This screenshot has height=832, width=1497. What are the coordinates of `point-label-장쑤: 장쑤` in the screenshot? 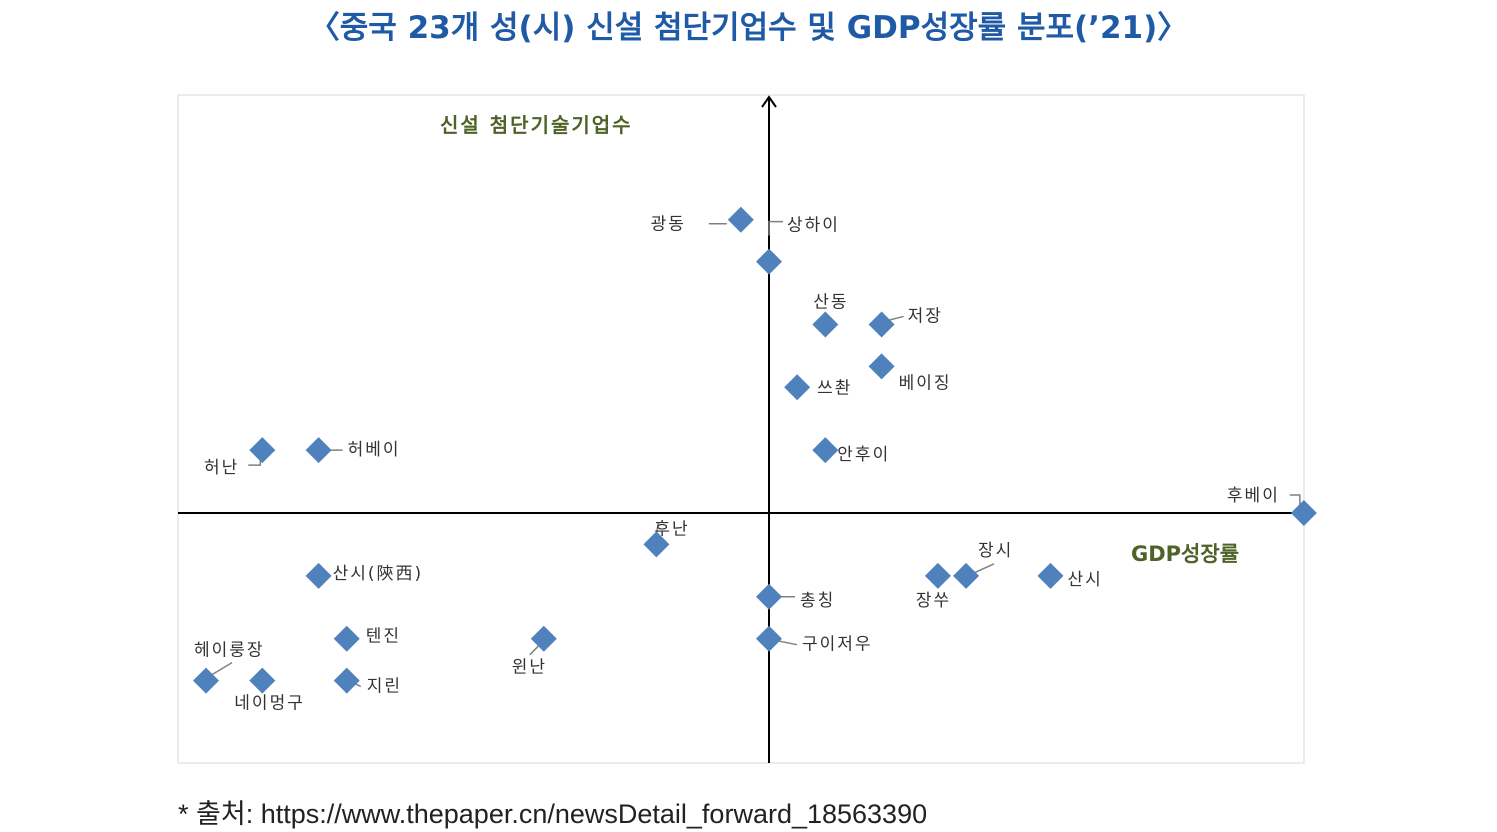 It's located at (933, 601).